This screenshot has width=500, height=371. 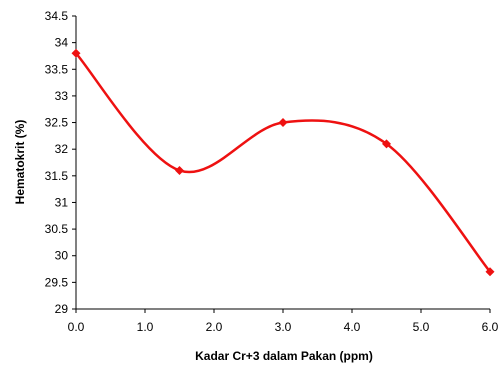 What do you see at coordinates (57, 229) in the screenshot?
I see `y-tick-label: 30.5` at bounding box center [57, 229].